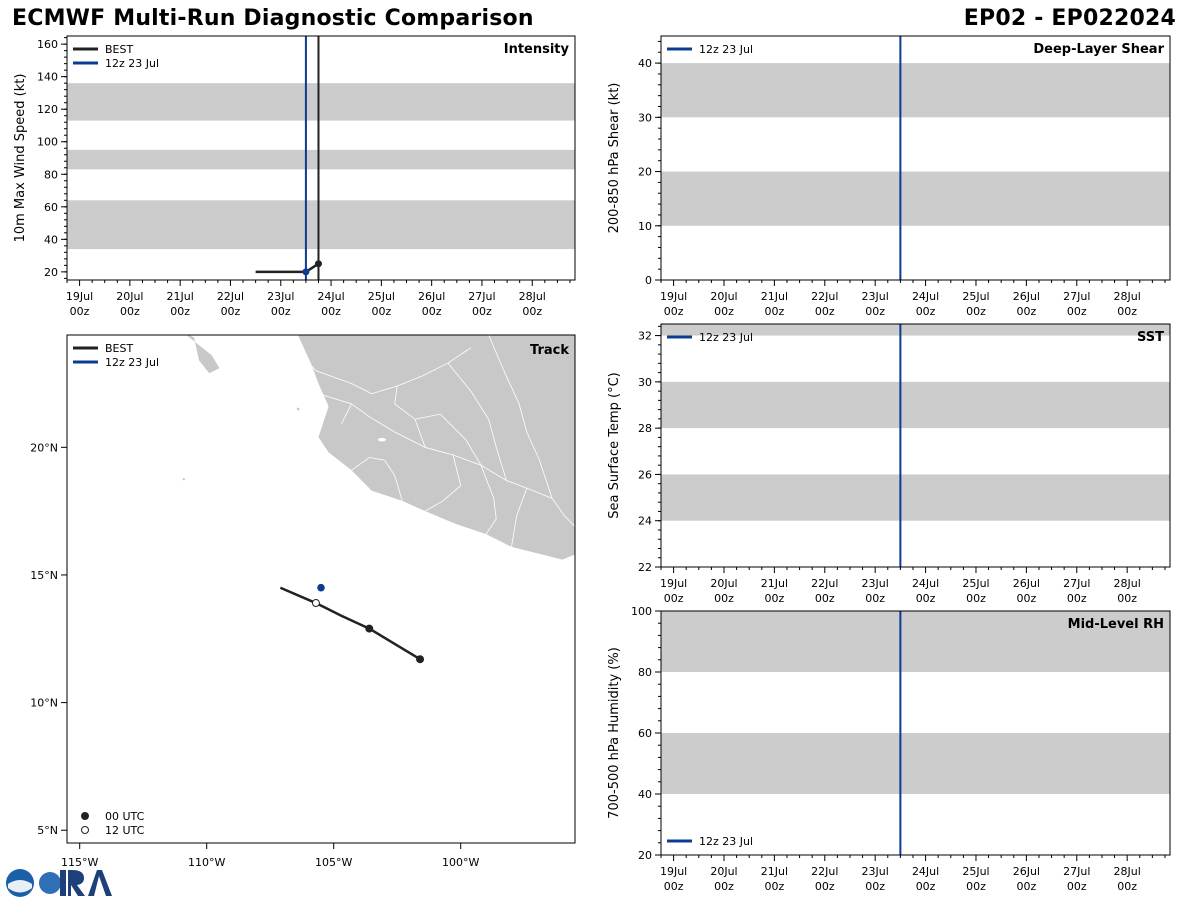  What do you see at coordinates (306, 272) in the screenshot?
I see `data-point` at bounding box center [306, 272].